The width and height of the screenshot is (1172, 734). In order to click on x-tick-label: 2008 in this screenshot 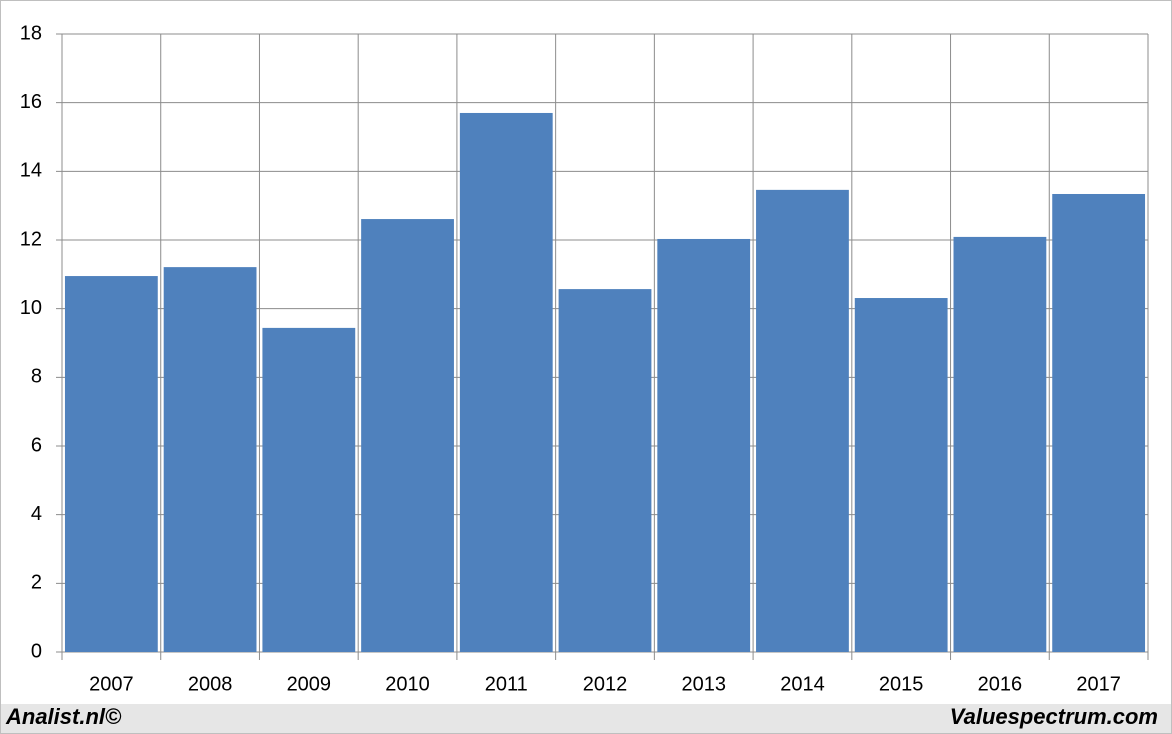, I will do `click(210, 684)`.